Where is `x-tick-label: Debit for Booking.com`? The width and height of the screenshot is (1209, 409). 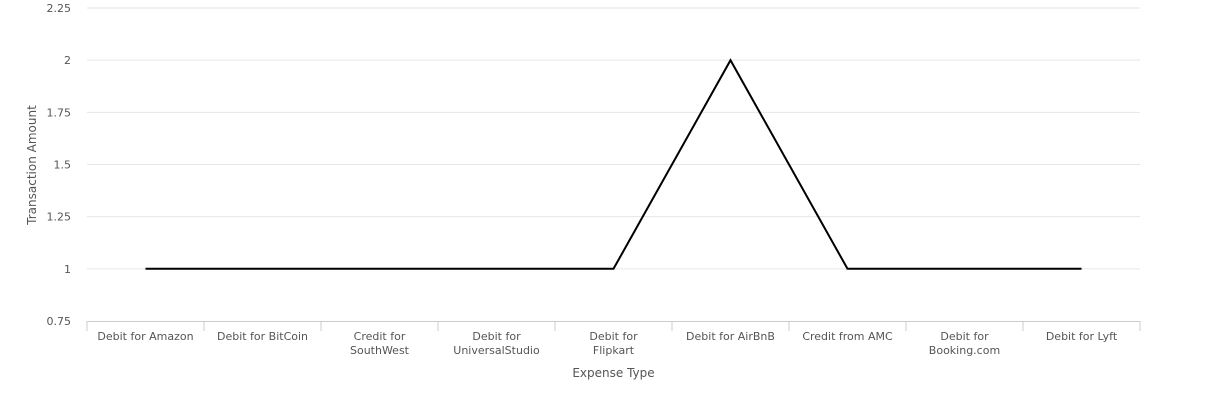 x-tick-label: Debit for Booking.com is located at coordinates (964, 343).